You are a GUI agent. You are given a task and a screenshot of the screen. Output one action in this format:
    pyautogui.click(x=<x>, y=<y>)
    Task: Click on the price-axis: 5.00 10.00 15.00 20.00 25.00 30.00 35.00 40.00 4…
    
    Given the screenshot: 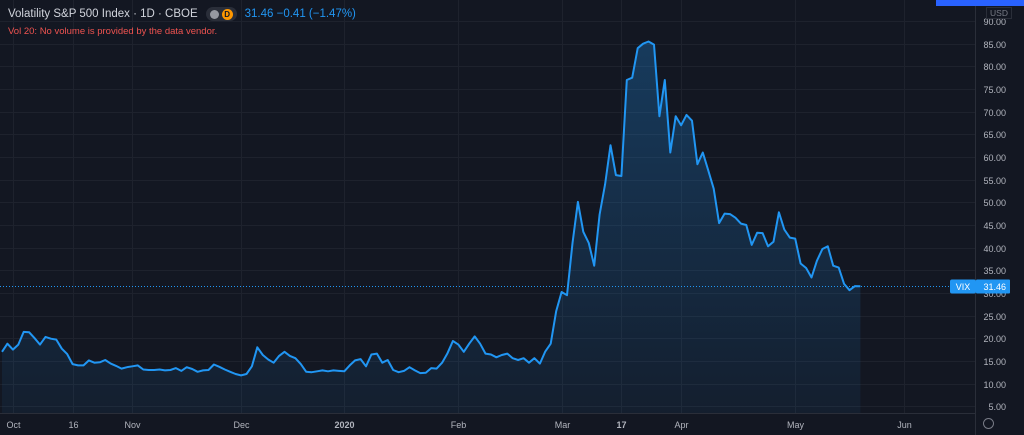 What is the action you would take?
    pyautogui.click(x=994, y=214)
    